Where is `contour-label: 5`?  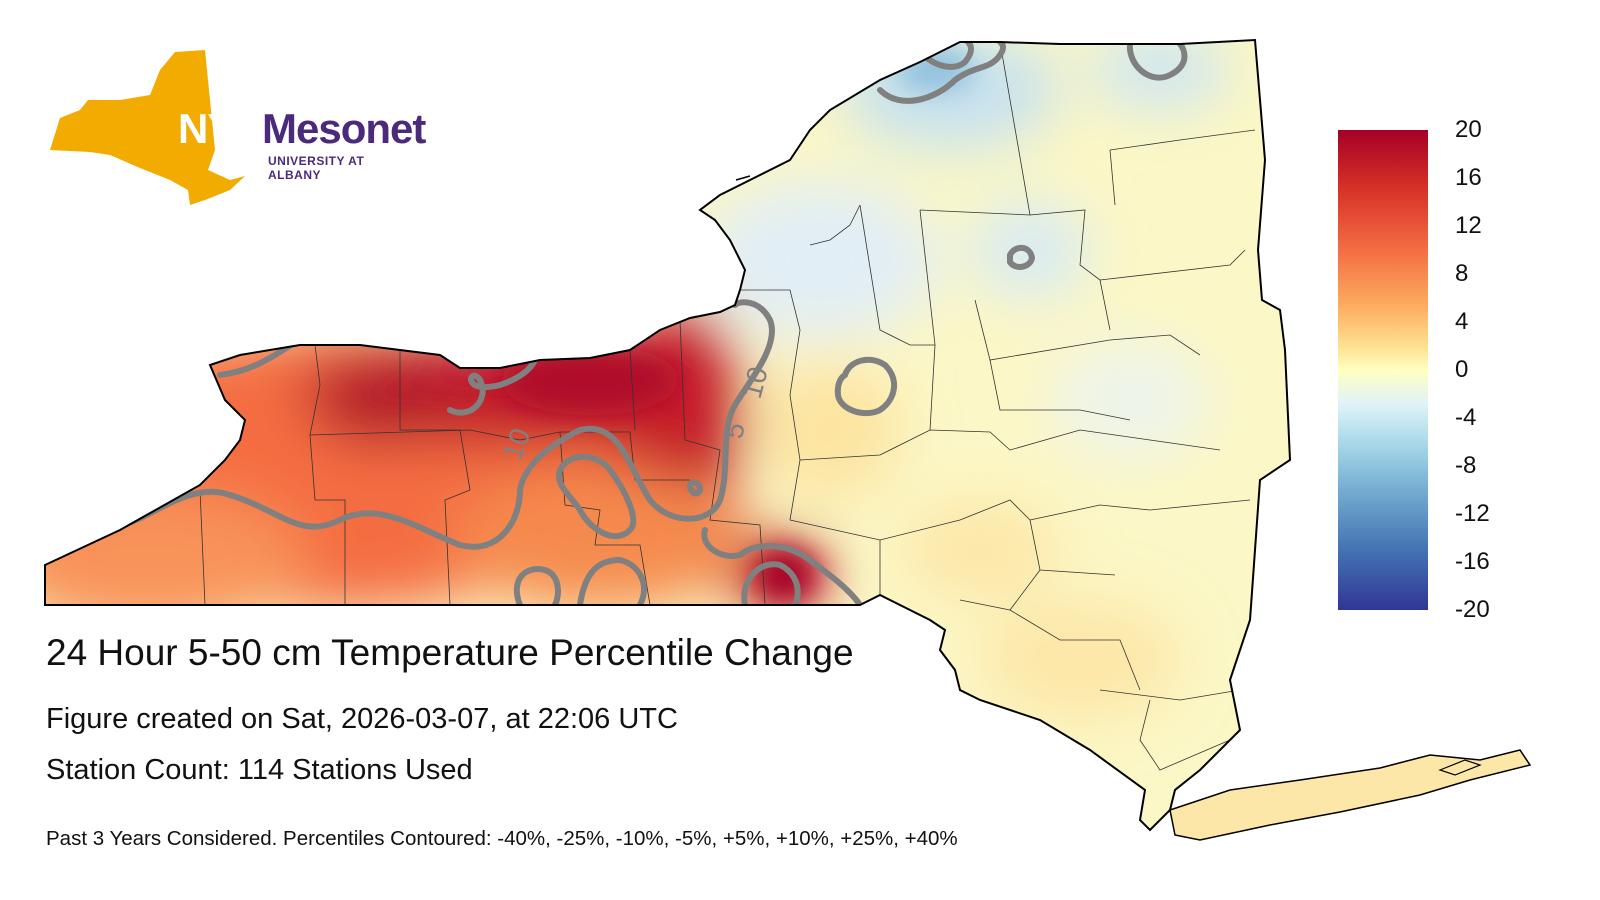
contour-label: 5 is located at coordinates (733, 430).